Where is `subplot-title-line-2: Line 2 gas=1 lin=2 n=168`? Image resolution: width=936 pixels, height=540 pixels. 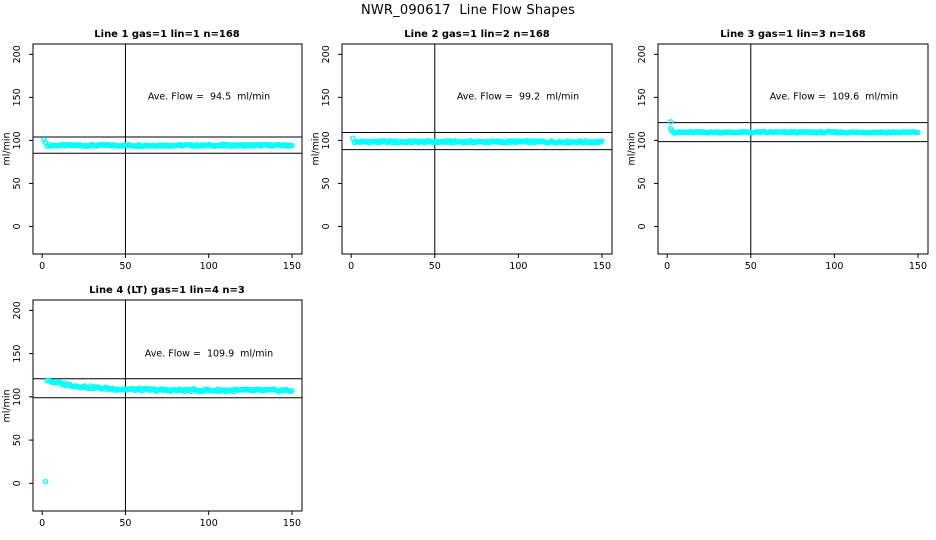
subplot-title-line-2: Line 2 gas=1 lin=2 n=168 is located at coordinates (477, 34).